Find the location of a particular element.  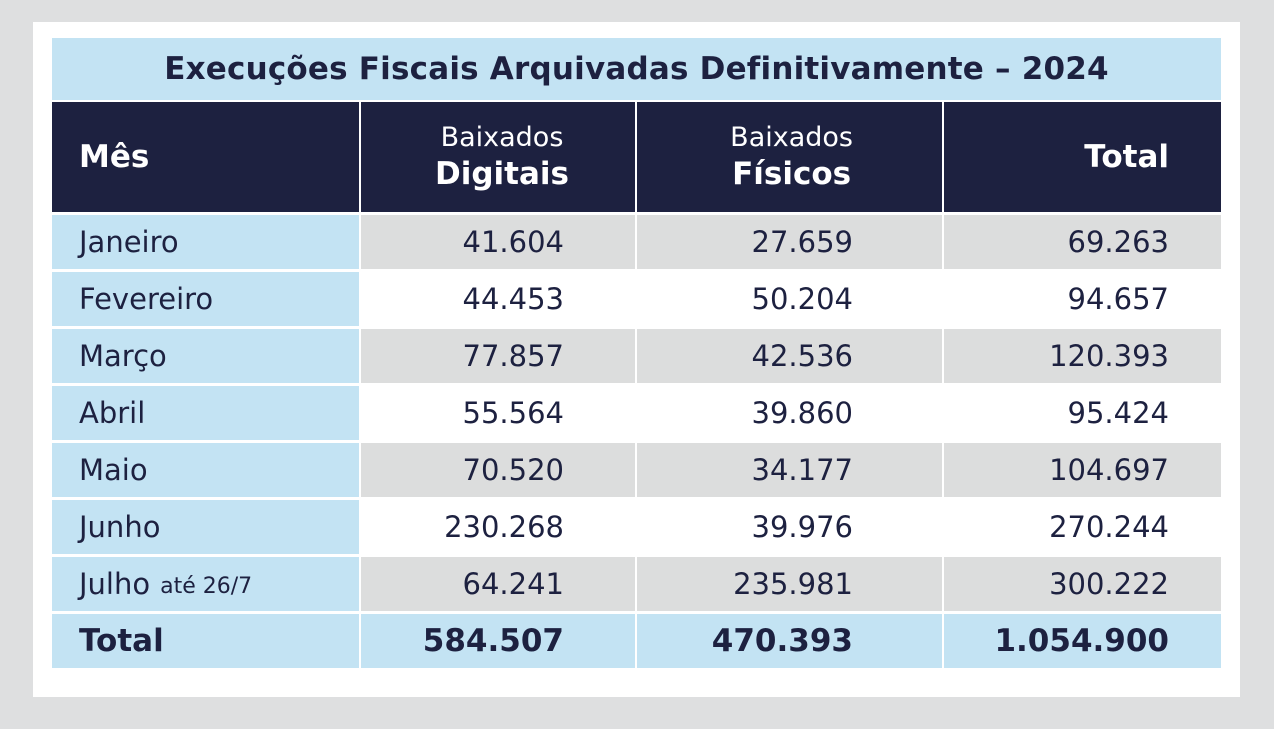

row-physical: 27.659 is located at coordinates (789, 242).